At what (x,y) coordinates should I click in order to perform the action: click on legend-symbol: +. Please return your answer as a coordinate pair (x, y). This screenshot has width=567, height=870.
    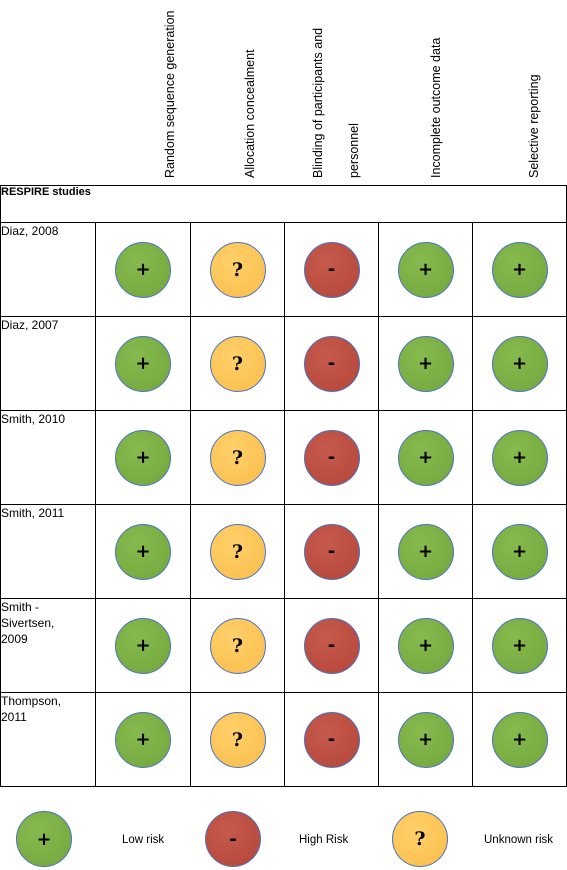
    Looking at the image, I should click on (44, 839).